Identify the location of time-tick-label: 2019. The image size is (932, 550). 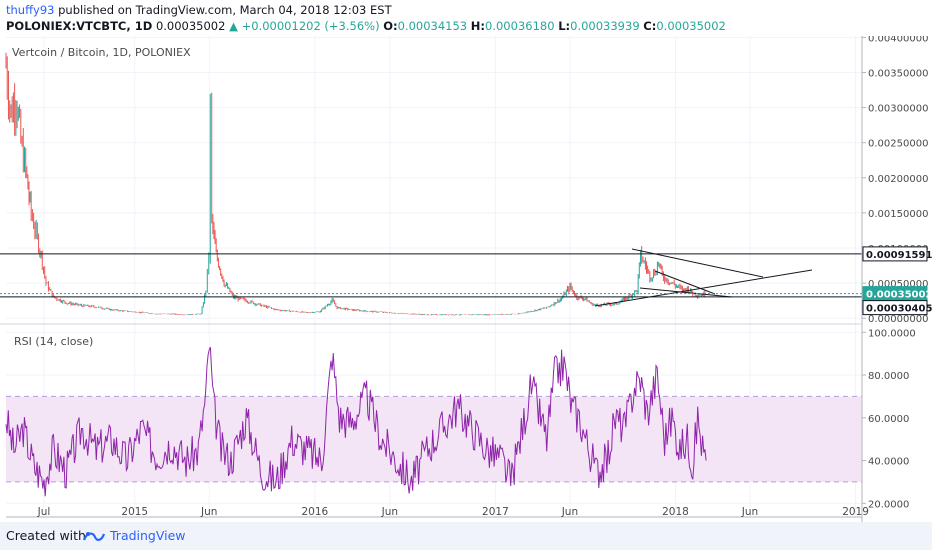
(855, 512).